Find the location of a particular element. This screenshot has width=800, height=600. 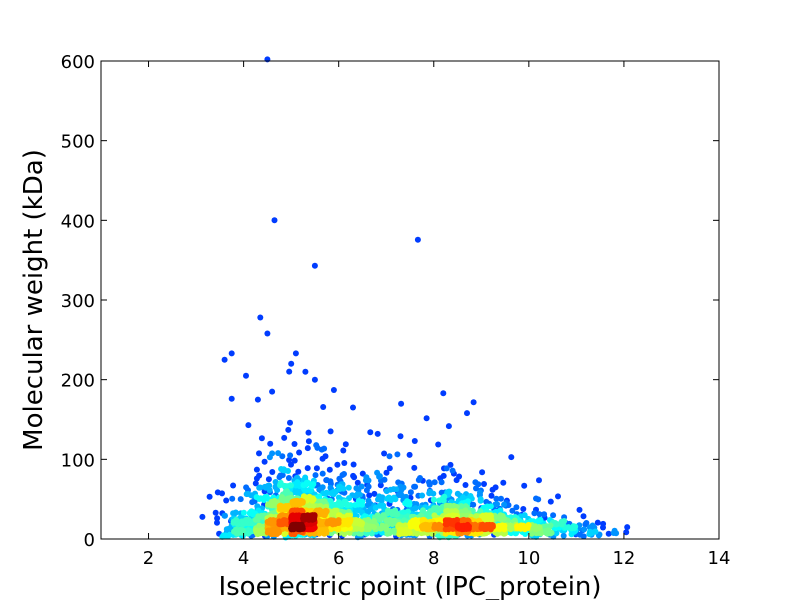

x-tick-label: 10 is located at coordinates (528, 558).